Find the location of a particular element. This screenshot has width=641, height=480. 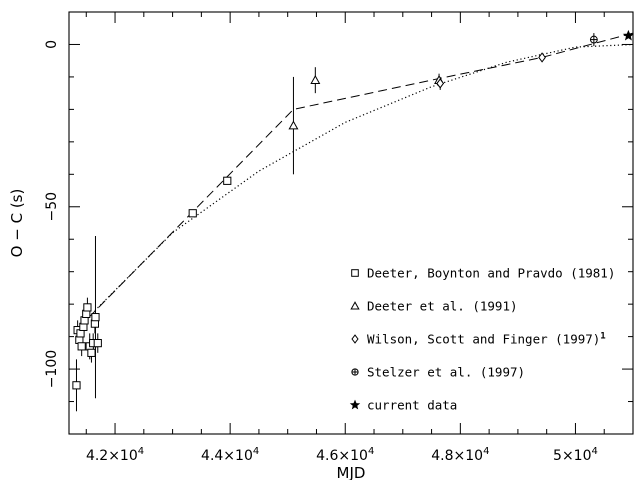

x-tick-label: 4.6×104 is located at coordinates (345, 455).